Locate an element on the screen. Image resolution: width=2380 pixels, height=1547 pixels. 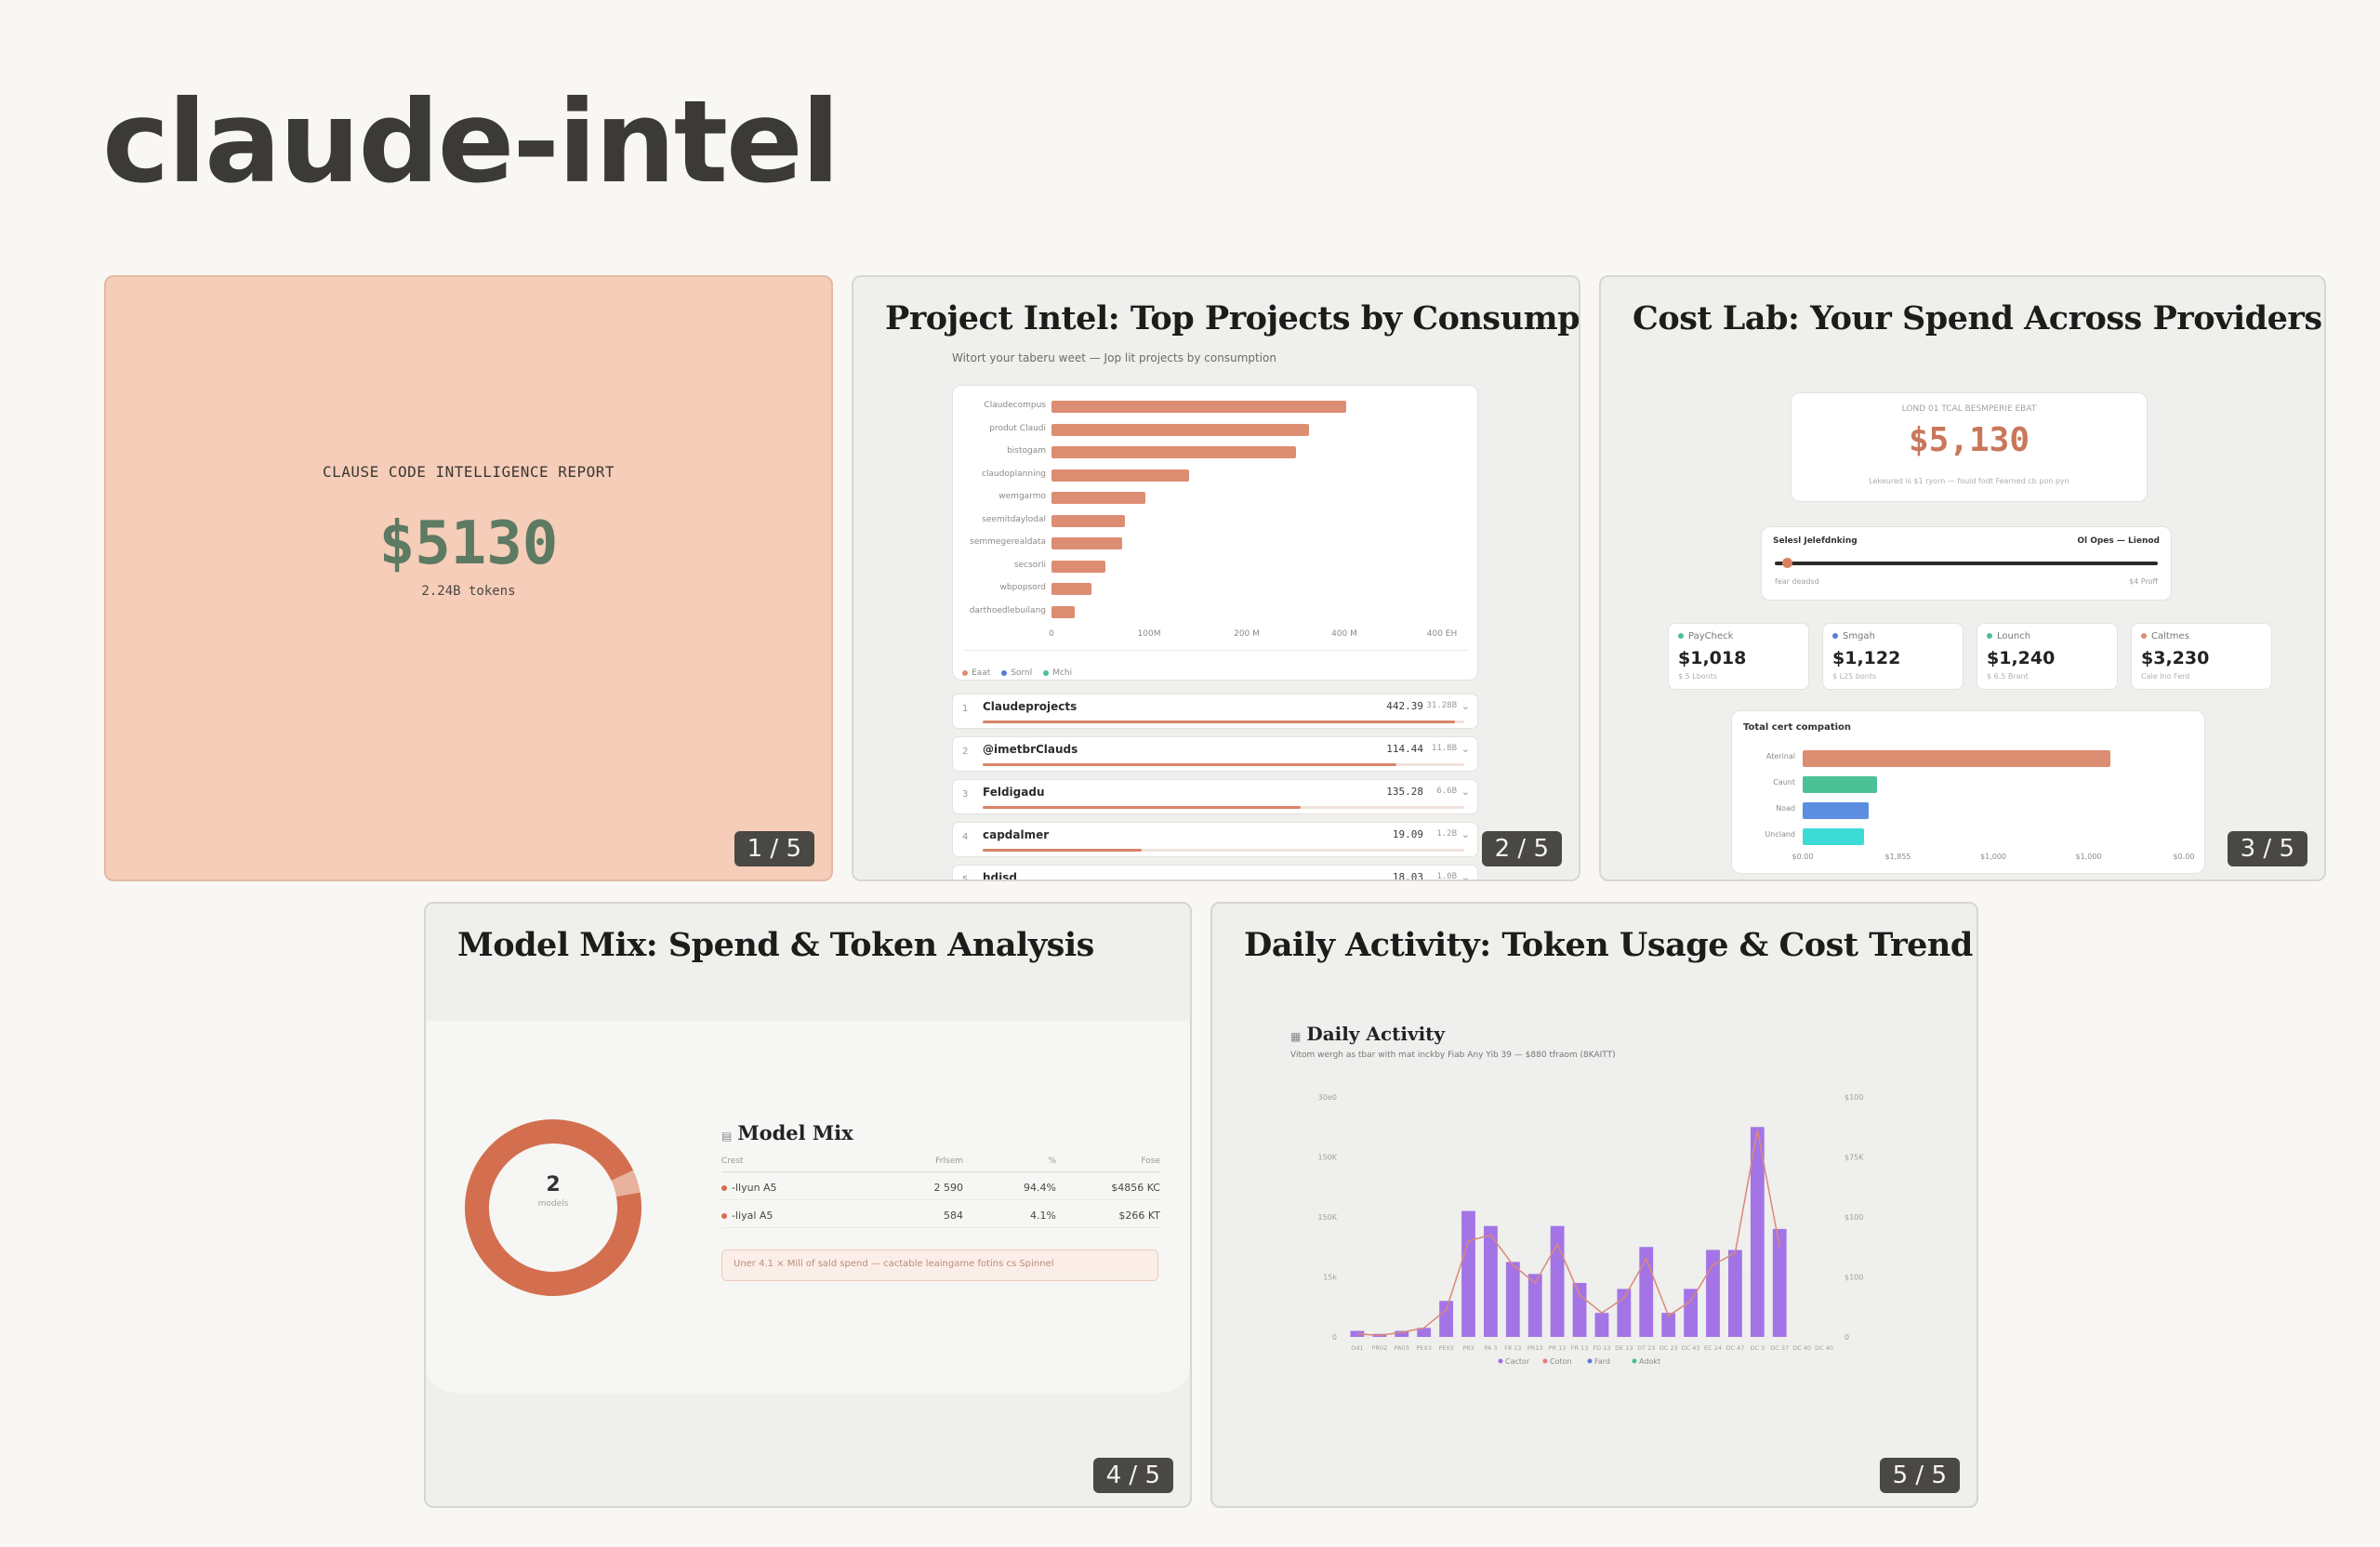
provider-card: PayCheck $1,018 $ 5 Lbonts is located at coordinates (1738, 656).